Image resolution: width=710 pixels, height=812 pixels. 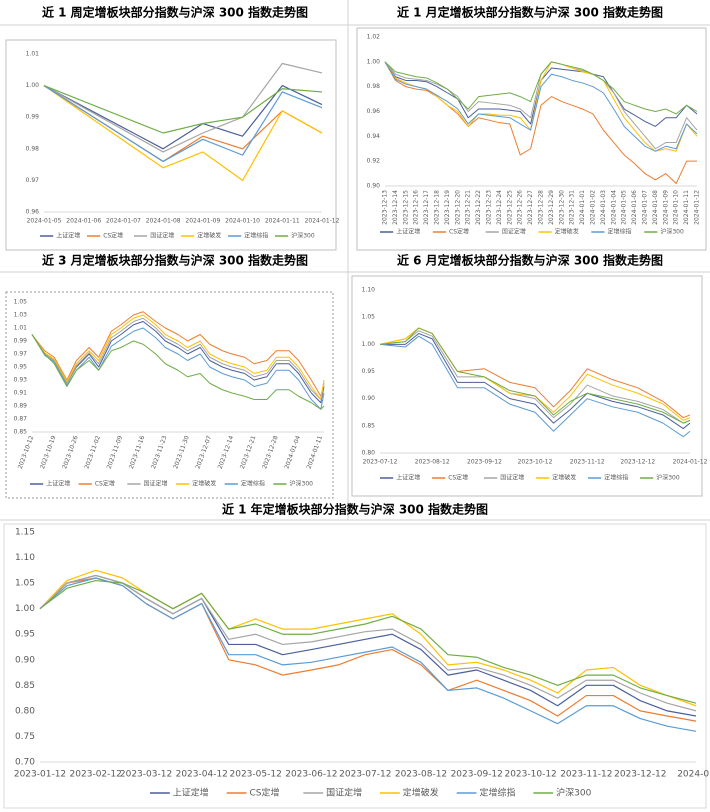 I want to click on x-tick-label: 2024-01-02, so click(x=593, y=207).